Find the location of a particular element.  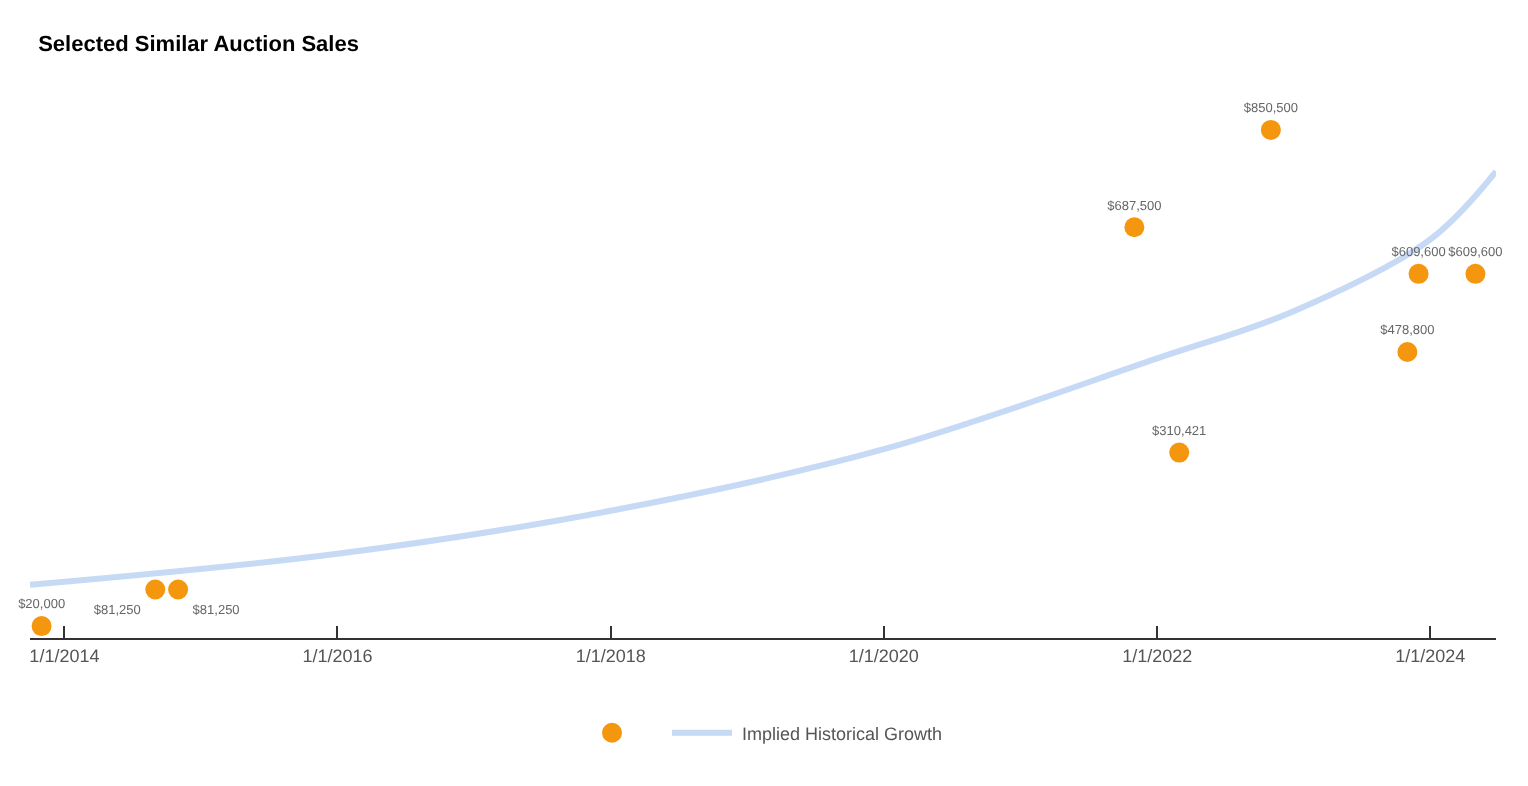

chart-title: Selected Similar Auction Sales is located at coordinates (198, 44).